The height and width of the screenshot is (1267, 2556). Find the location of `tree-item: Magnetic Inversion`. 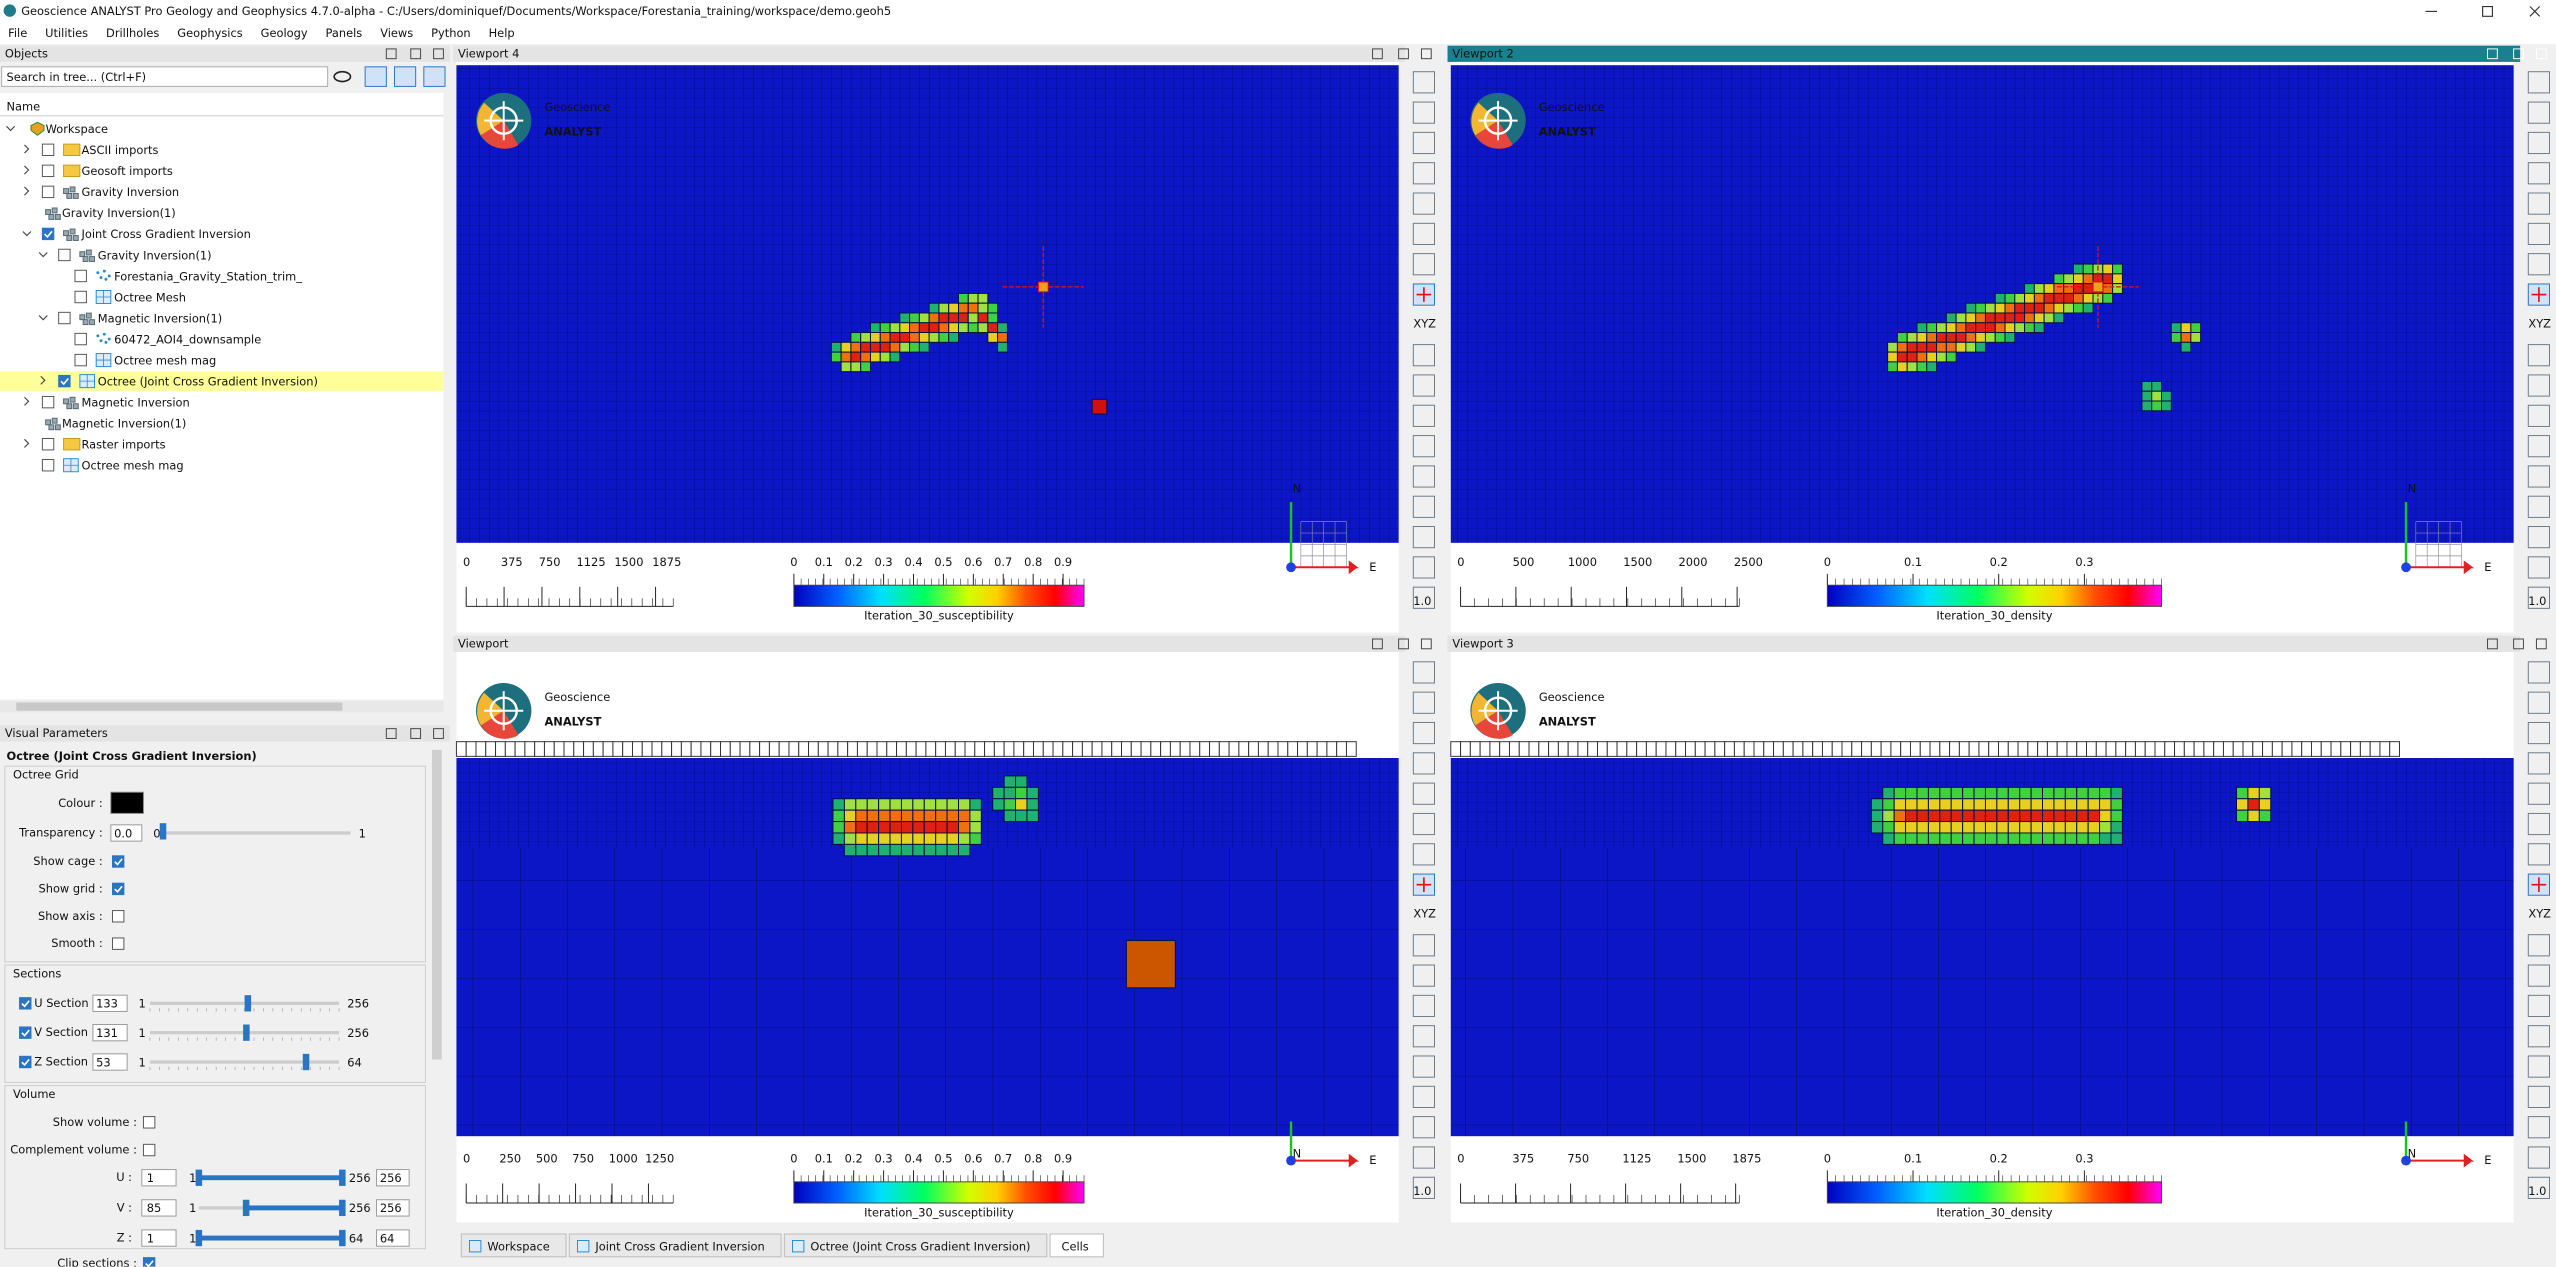

tree-item: Magnetic Inversion is located at coordinates (136, 402).